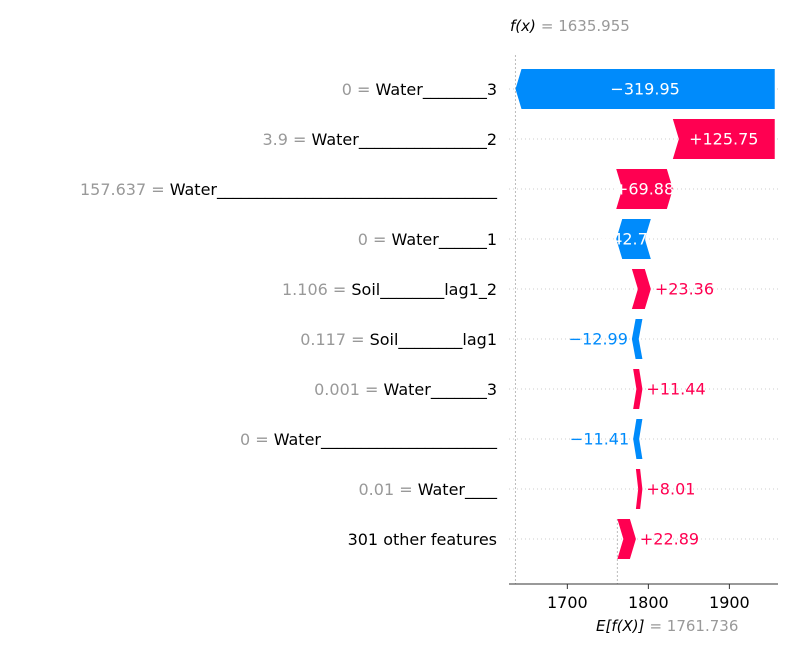 This screenshot has height=650, width=800. What do you see at coordinates (599, 439) in the screenshot?
I see `bar-value-label: −11.41` at bounding box center [599, 439].